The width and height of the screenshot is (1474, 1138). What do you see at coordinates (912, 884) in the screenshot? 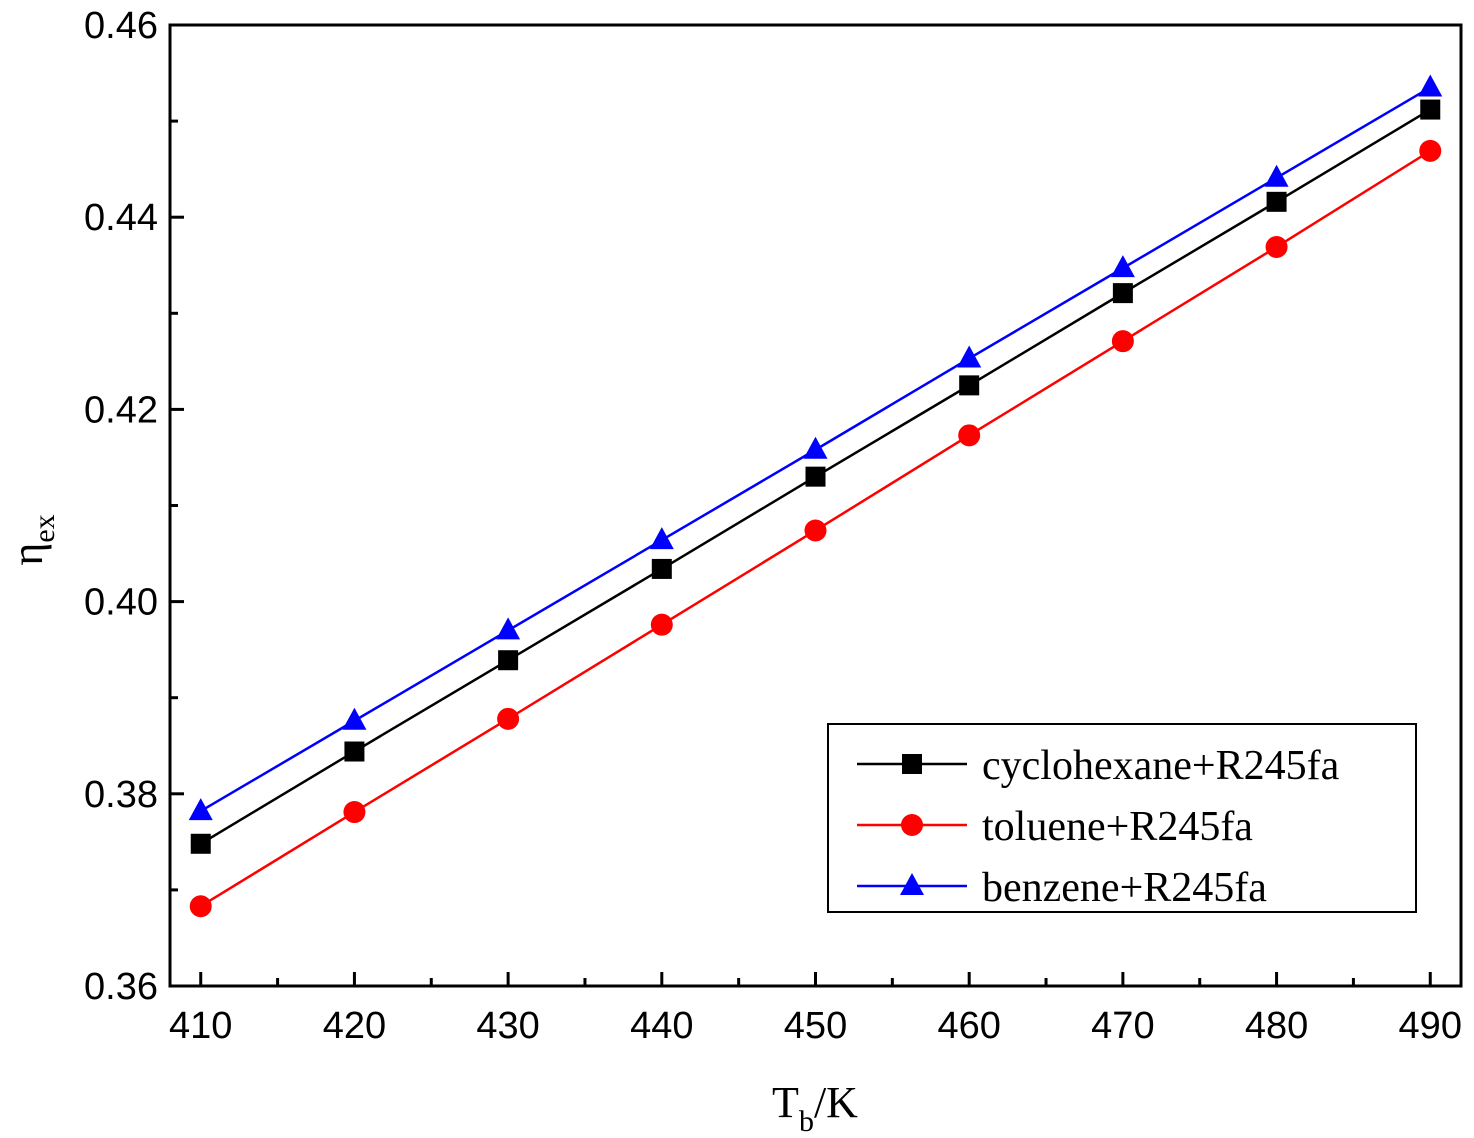
I see `legend-marker-benzene` at bounding box center [912, 884].